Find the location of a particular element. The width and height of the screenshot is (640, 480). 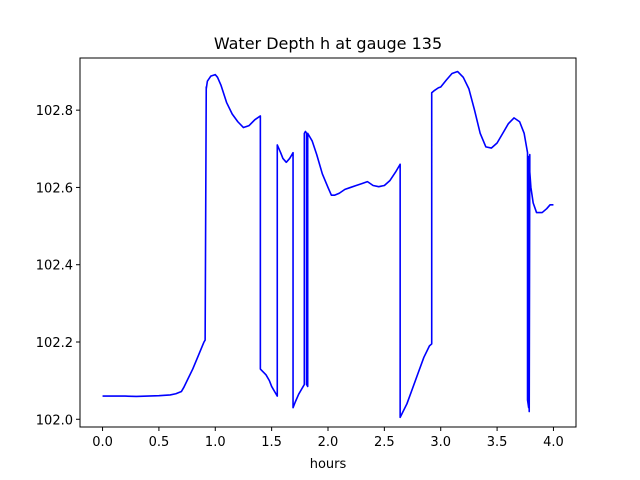

x-tick-label: 2.5 is located at coordinates (384, 442).